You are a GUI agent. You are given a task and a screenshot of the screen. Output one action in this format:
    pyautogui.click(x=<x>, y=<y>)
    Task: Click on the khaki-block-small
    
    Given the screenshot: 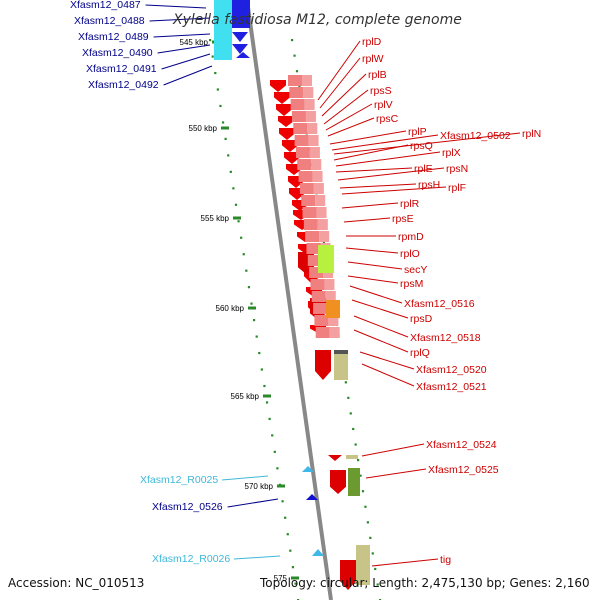 What is the action you would take?
    pyautogui.click(x=352, y=457)
    